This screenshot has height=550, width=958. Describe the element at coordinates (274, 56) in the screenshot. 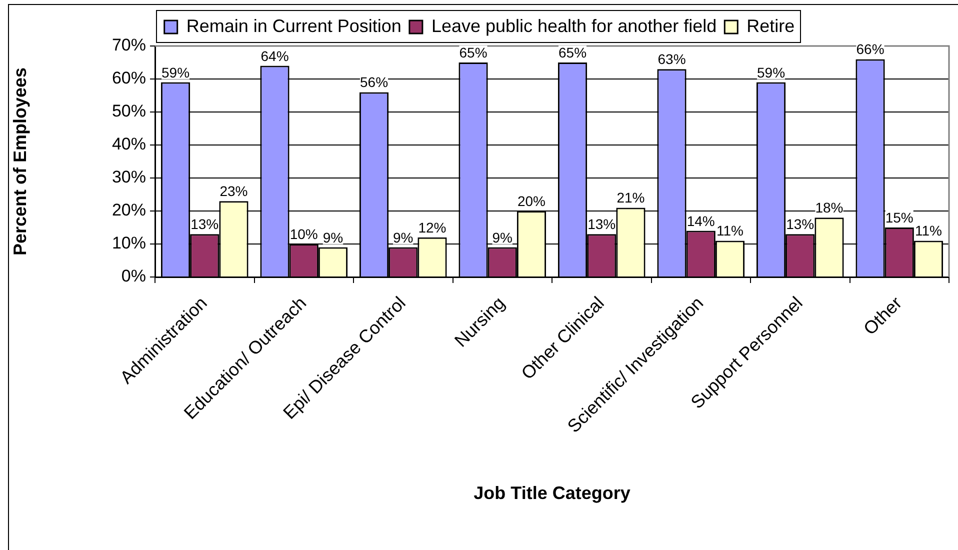

I see `data-label: 64%` at that location.